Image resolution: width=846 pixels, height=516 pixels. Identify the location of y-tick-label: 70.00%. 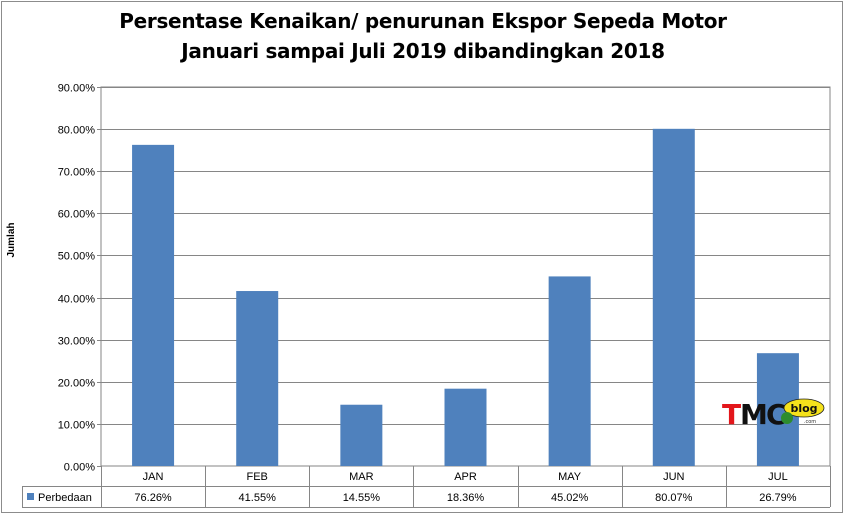
(77, 173).